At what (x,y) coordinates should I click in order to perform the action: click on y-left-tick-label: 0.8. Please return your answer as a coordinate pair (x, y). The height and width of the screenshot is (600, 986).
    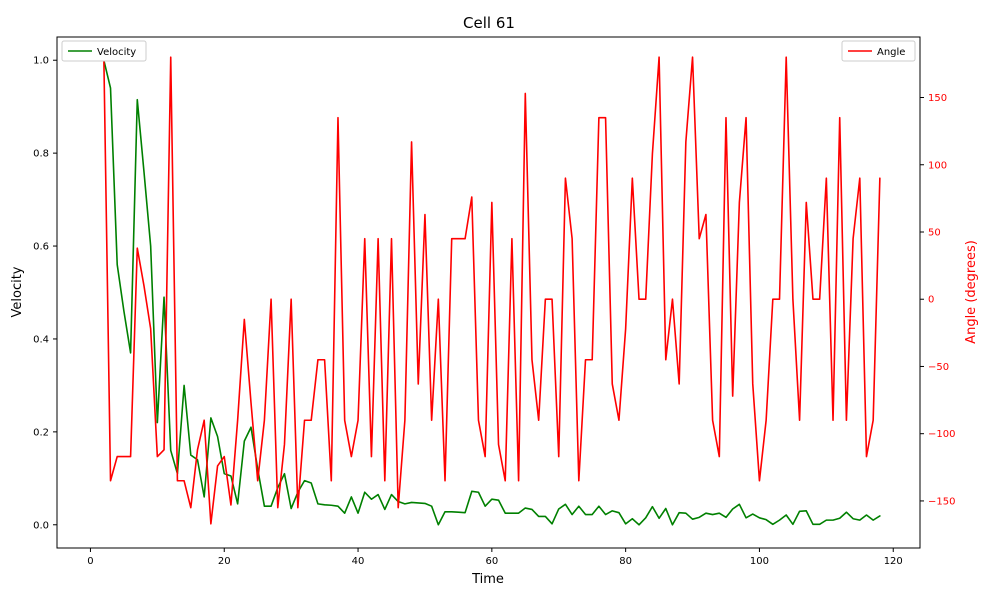
    Looking at the image, I should click on (41, 154).